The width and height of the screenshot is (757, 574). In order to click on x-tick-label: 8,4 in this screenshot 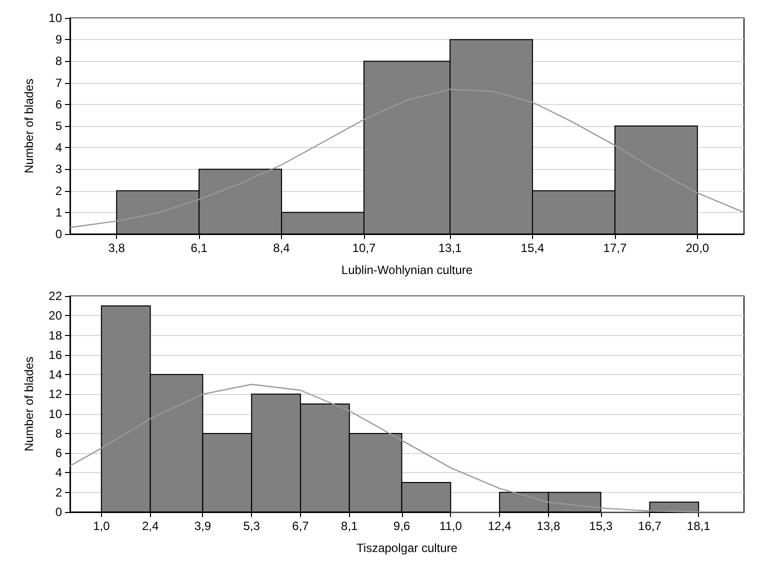, I will do `click(281, 248)`.